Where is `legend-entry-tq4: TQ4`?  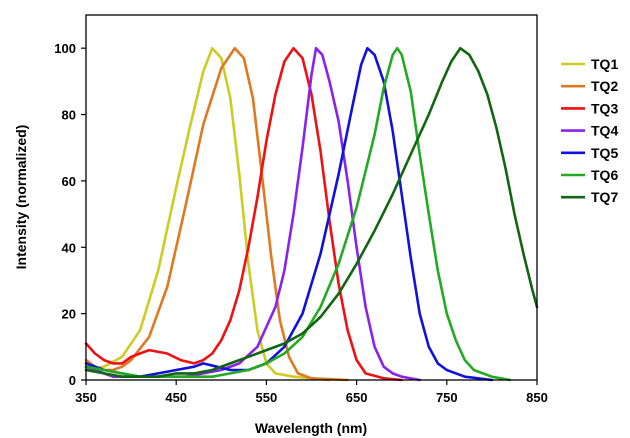
legend-entry-tq4: TQ4 is located at coordinates (589, 131).